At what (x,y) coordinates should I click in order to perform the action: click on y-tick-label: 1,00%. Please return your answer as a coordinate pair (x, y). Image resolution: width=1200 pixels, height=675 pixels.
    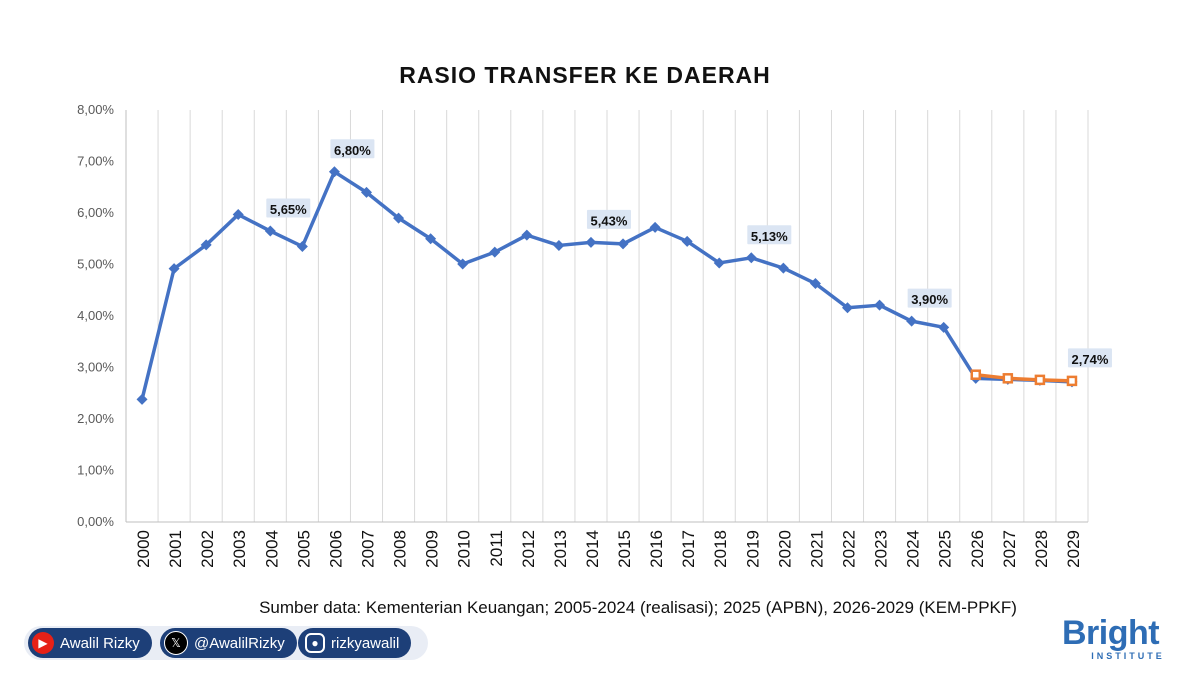
    Looking at the image, I should click on (95, 470).